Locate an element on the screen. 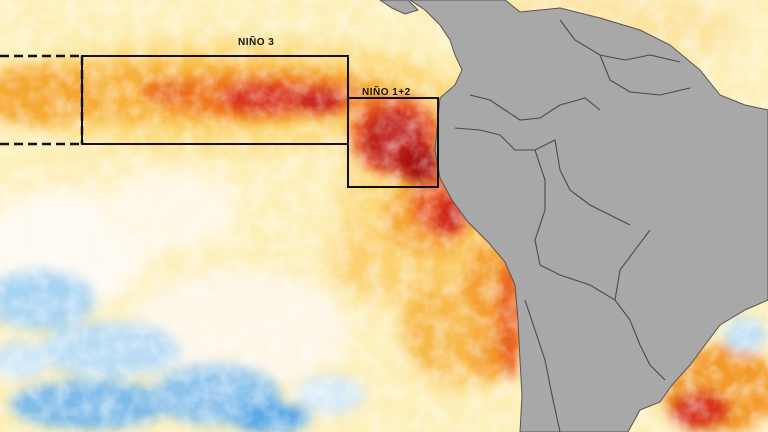 This screenshot has width=768, height=432. nino12-box is located at coordinates (393, 142).